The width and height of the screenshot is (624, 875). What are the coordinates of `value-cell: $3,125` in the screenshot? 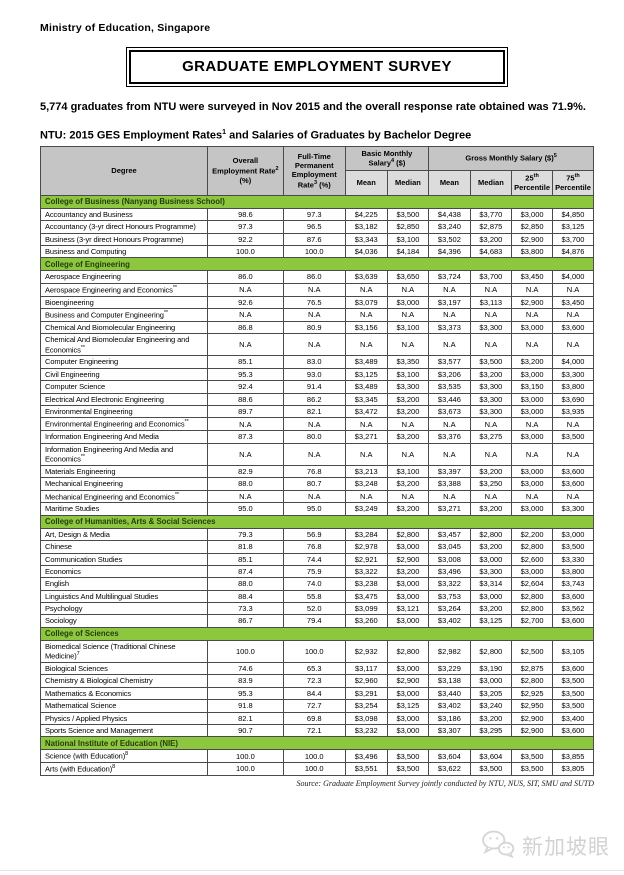 It's located at (573, 227).